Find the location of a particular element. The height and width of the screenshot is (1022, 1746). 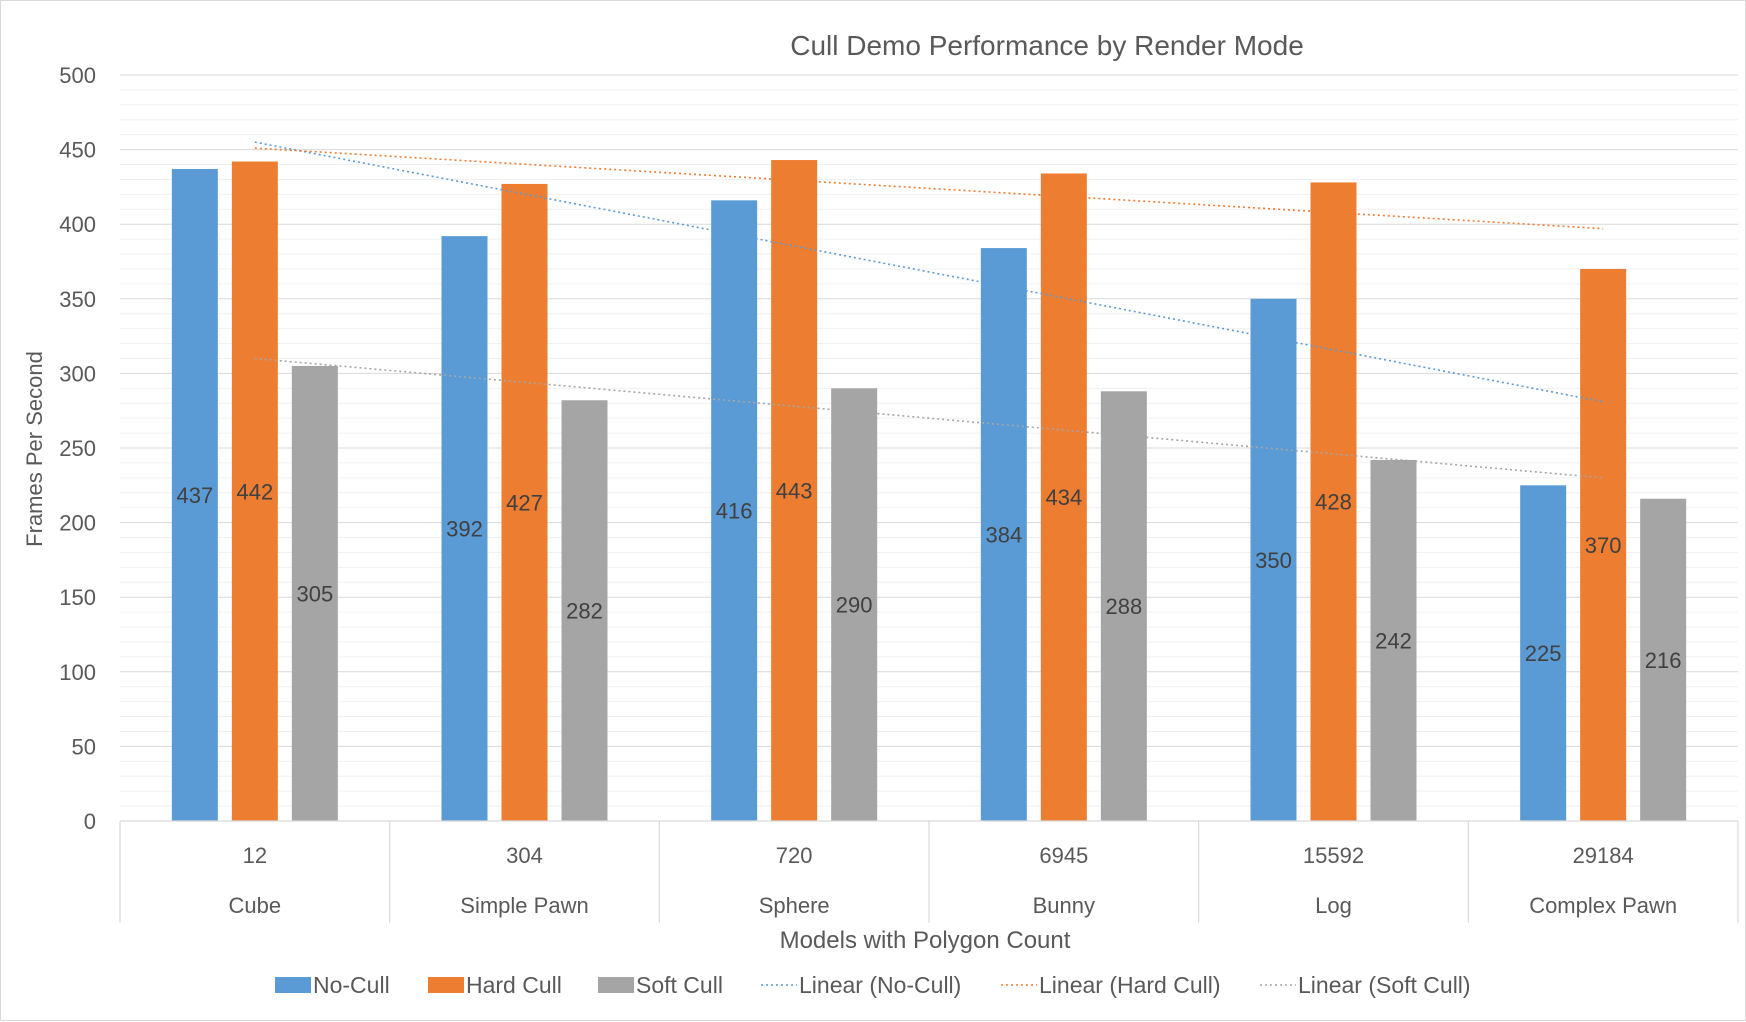

y-tick-label: 500 is located at coordinates (77, 75).